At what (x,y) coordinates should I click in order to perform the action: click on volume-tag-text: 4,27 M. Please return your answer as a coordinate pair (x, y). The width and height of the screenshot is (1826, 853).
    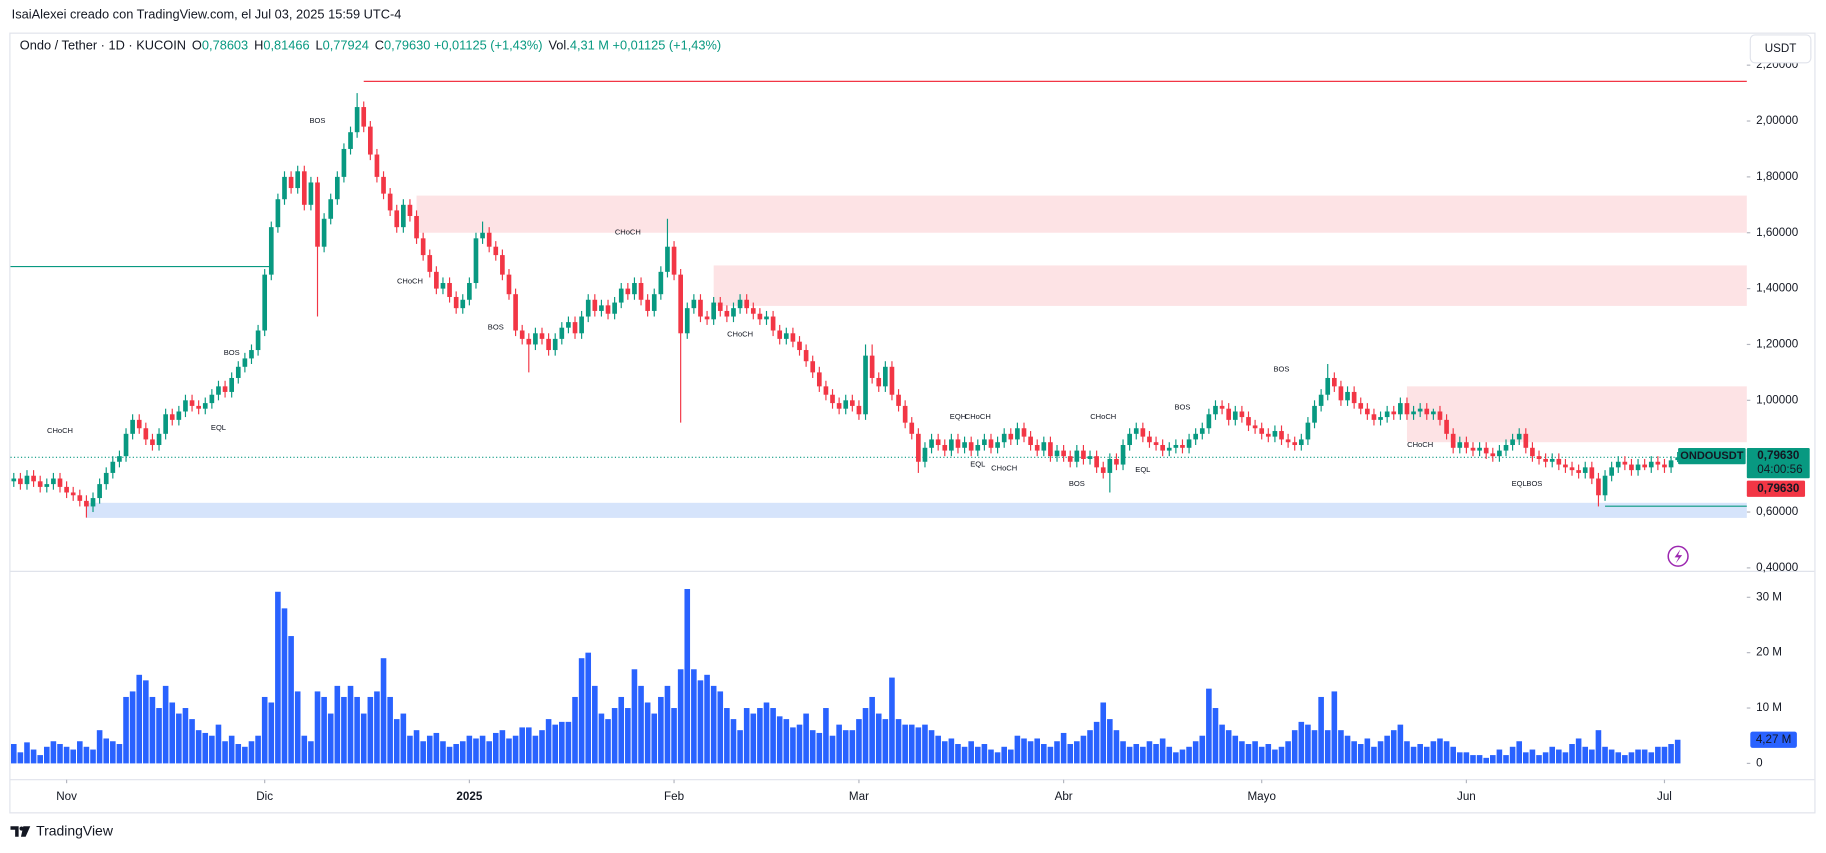
    Looking at the image, I should click on (1774, 739).